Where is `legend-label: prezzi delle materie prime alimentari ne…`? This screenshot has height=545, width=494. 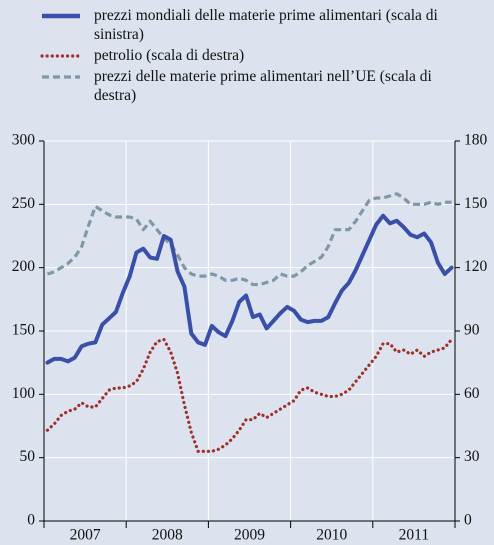
legend-label: prezzi delle materie prime alimentari ne… is located at coordinates (263, 86).